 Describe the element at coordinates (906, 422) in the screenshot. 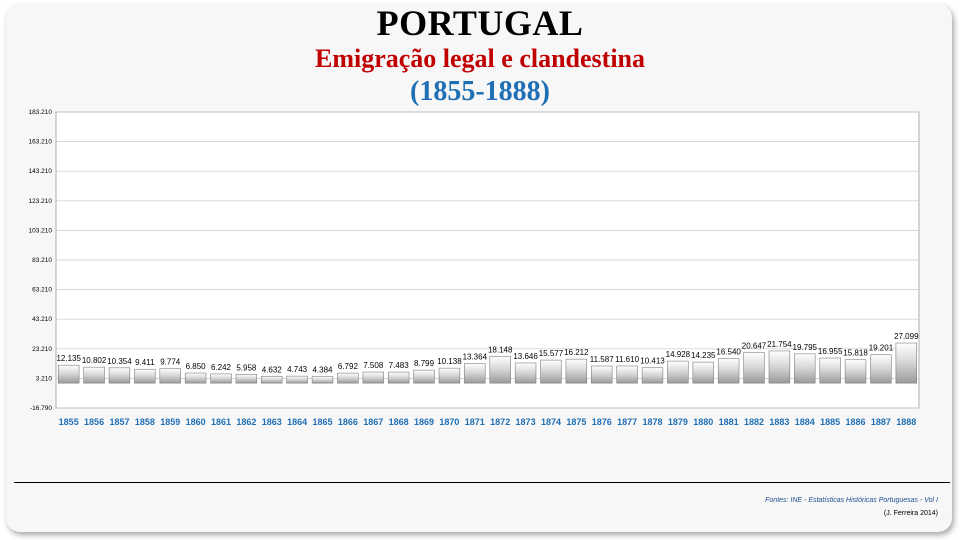

I see `x-tick-label: 1888` at that location.